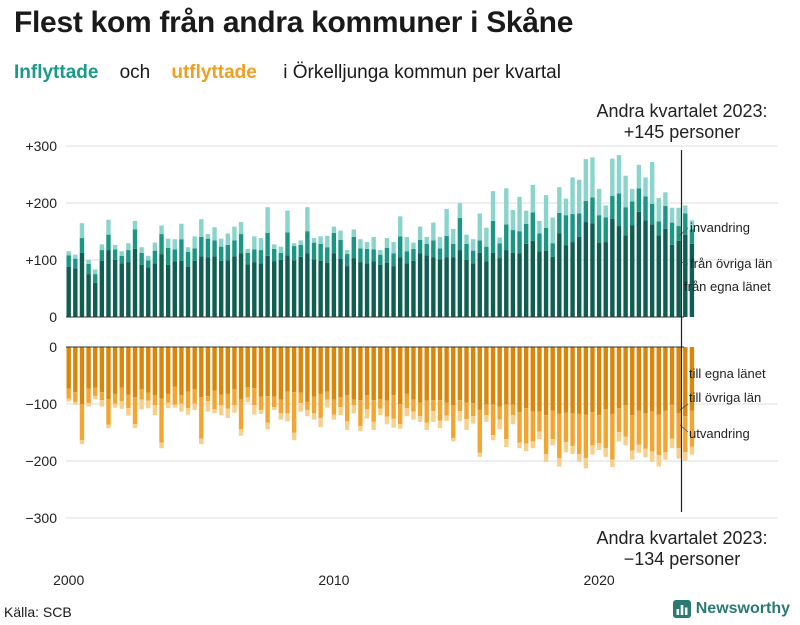 The image size is (800, 625). I want to click on y-tick-label: 0, so click(53, 347).